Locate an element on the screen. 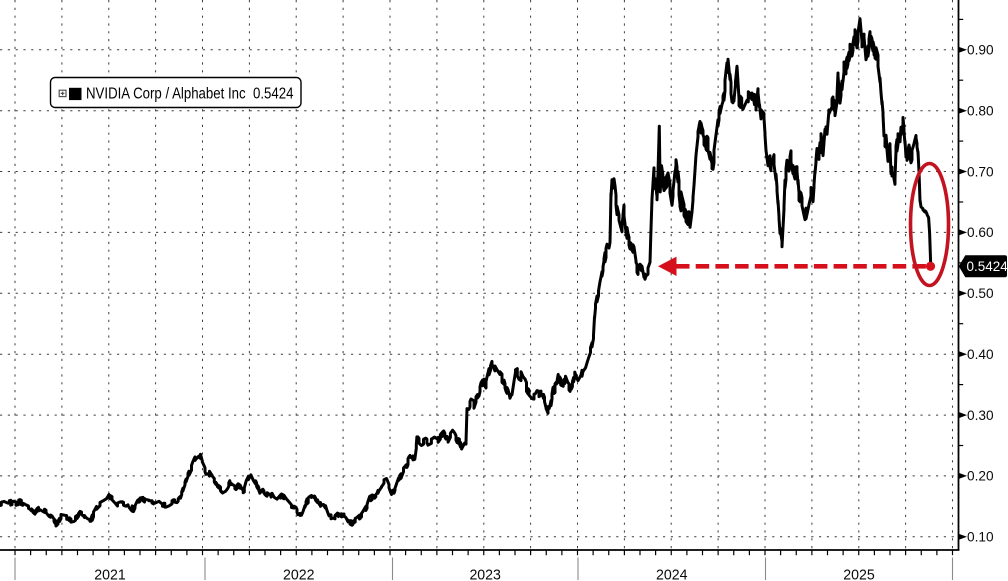 This screenshot has width=1008, height=581. svg-text: 0.70 is located at coordinates (980, 171).